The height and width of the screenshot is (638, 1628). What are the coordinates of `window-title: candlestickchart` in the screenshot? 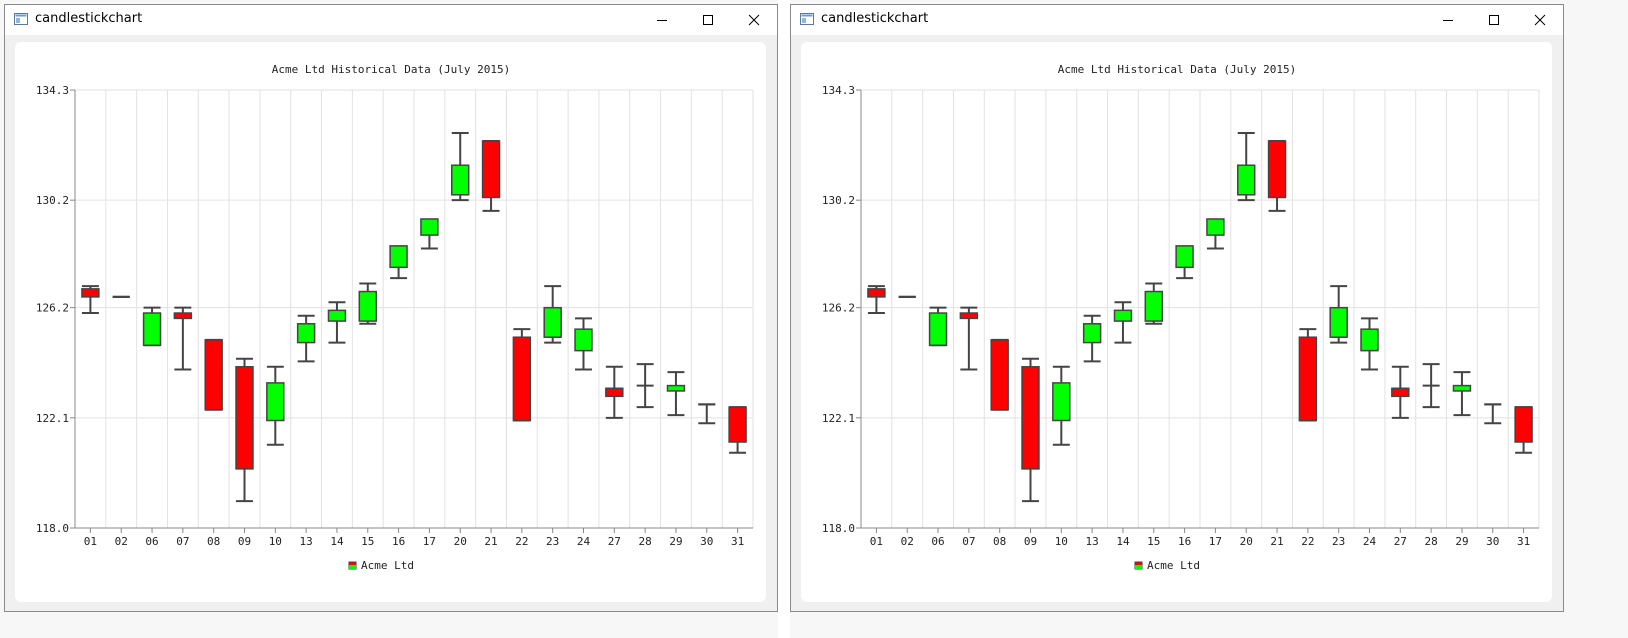 It's located at (875, 18).